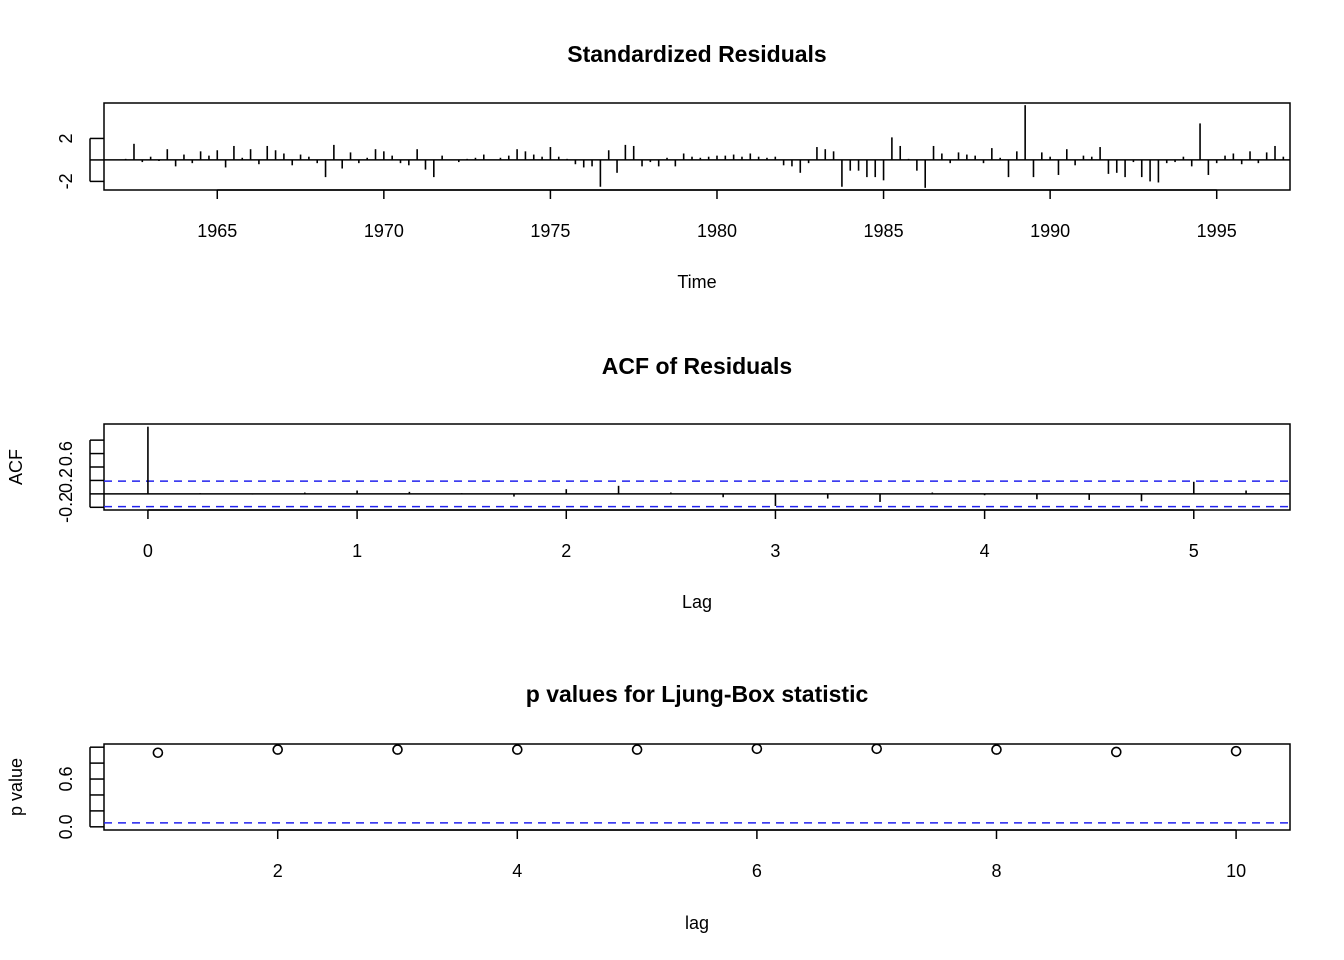 The image size is (1344, 960). I want to click on x-tick-label: 0, so click(148, 551).